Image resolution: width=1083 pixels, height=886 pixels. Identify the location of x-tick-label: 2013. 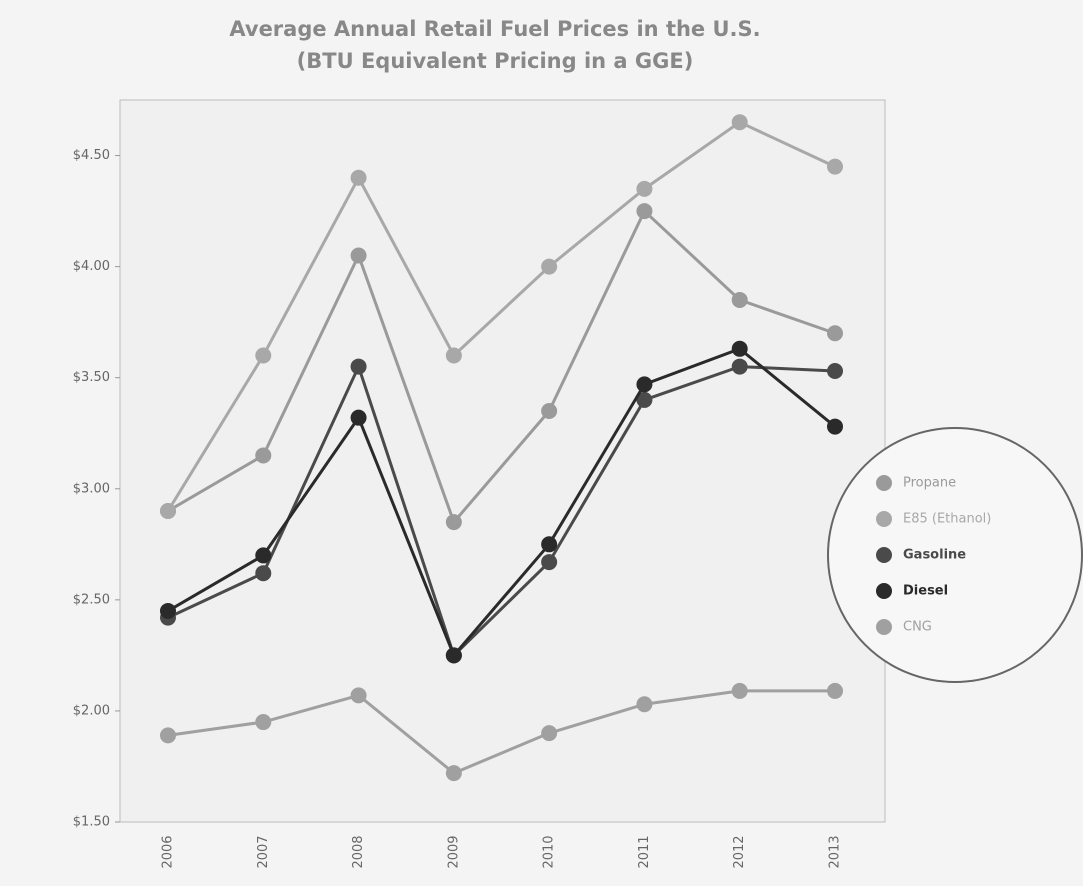
(835, 851).